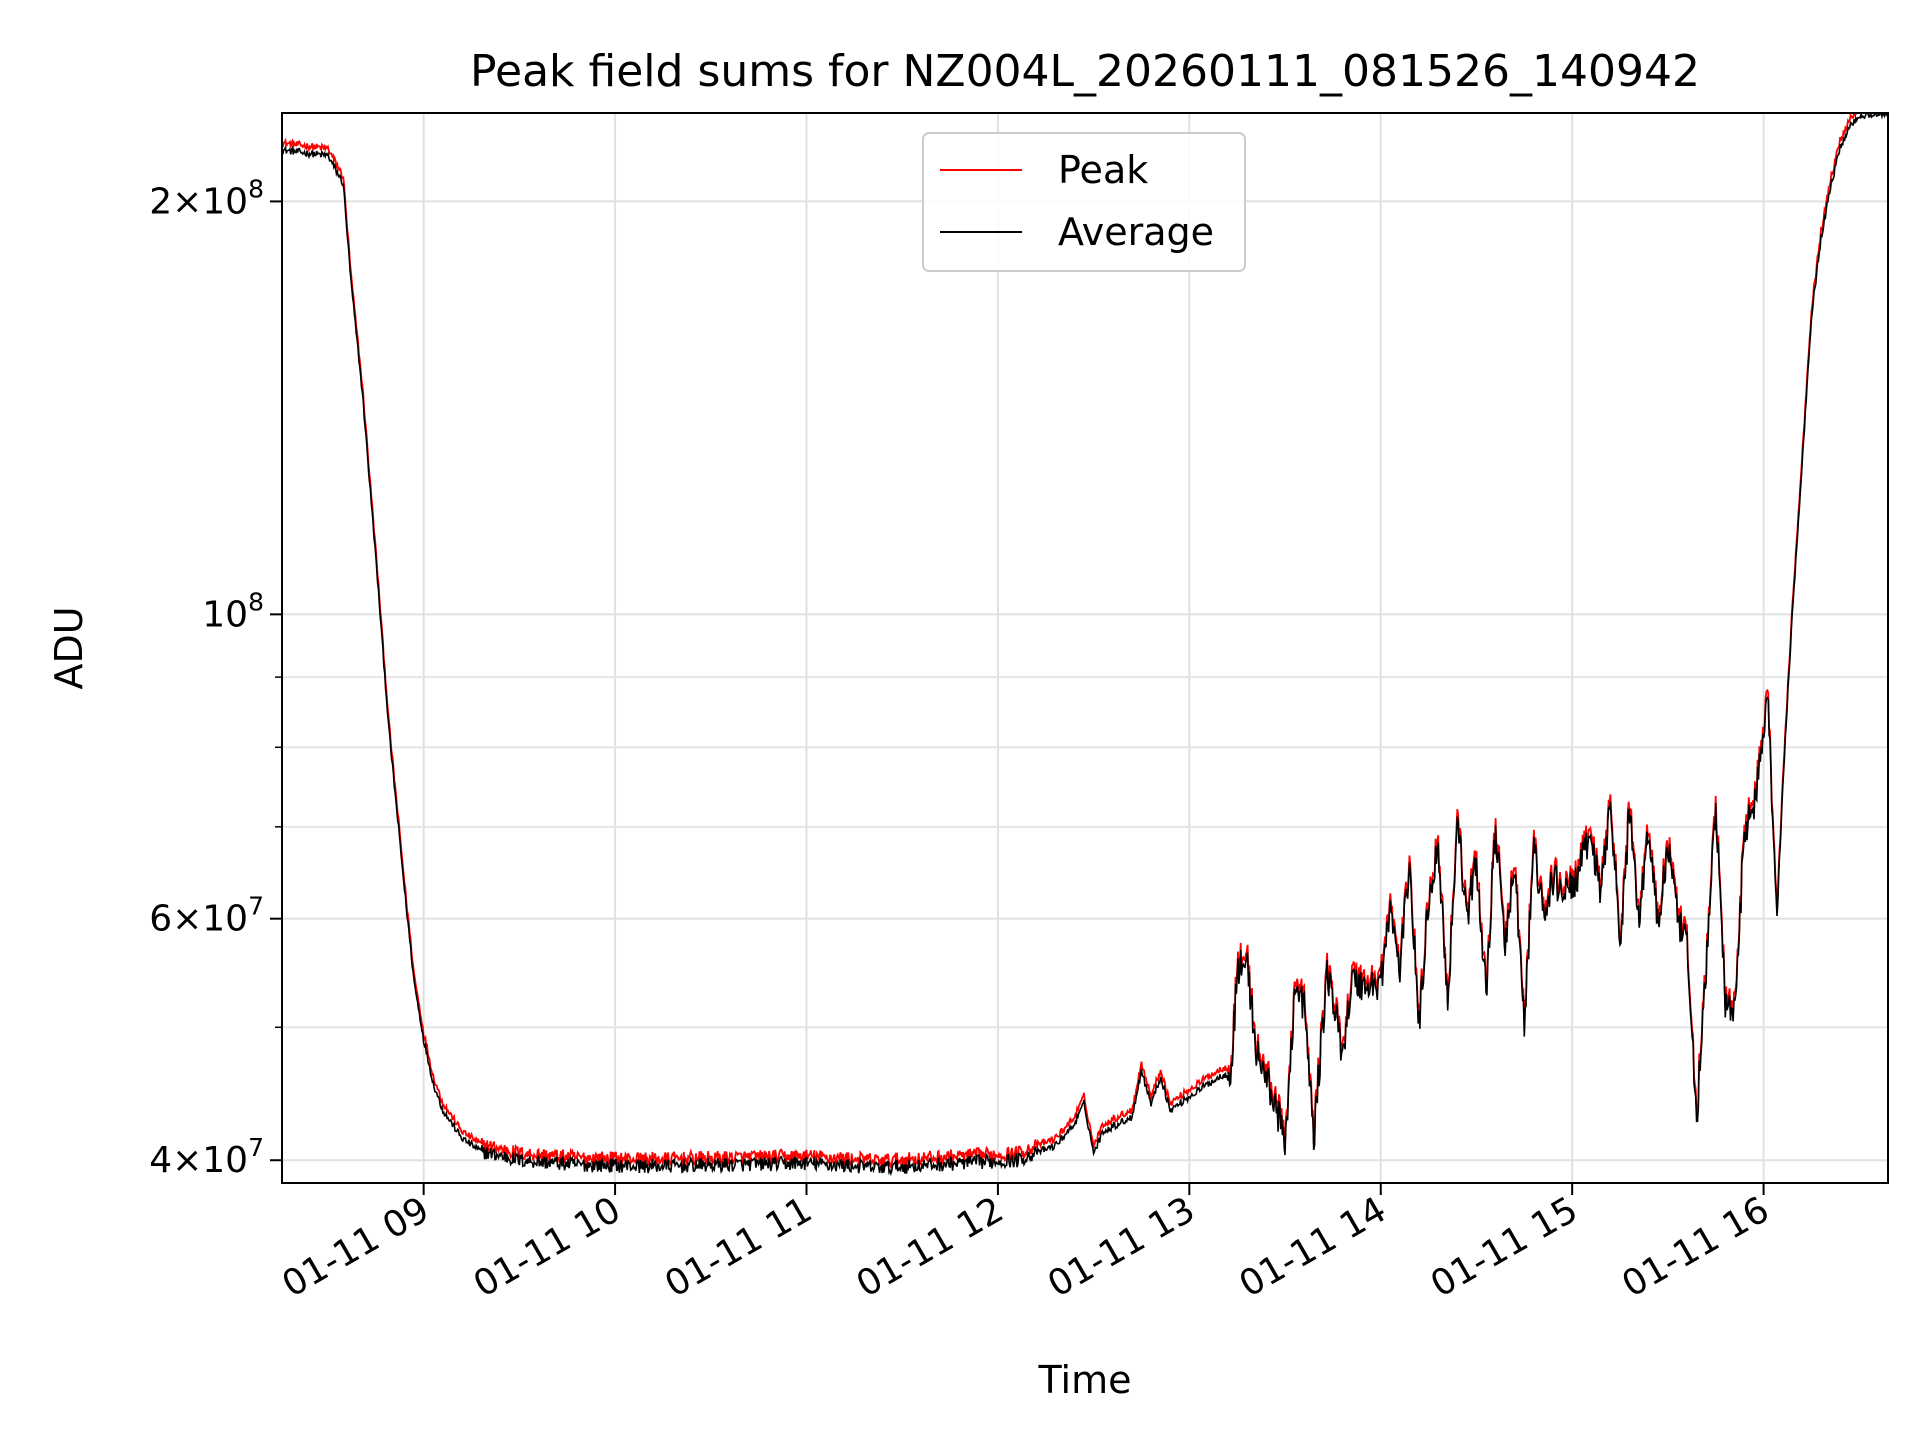 Image resolution: width=1920 pixels, height=1440 pixels. Describe the element at coordinates (1136, 232) in the screenshot. I see `legend-label-average: Average` at that location.